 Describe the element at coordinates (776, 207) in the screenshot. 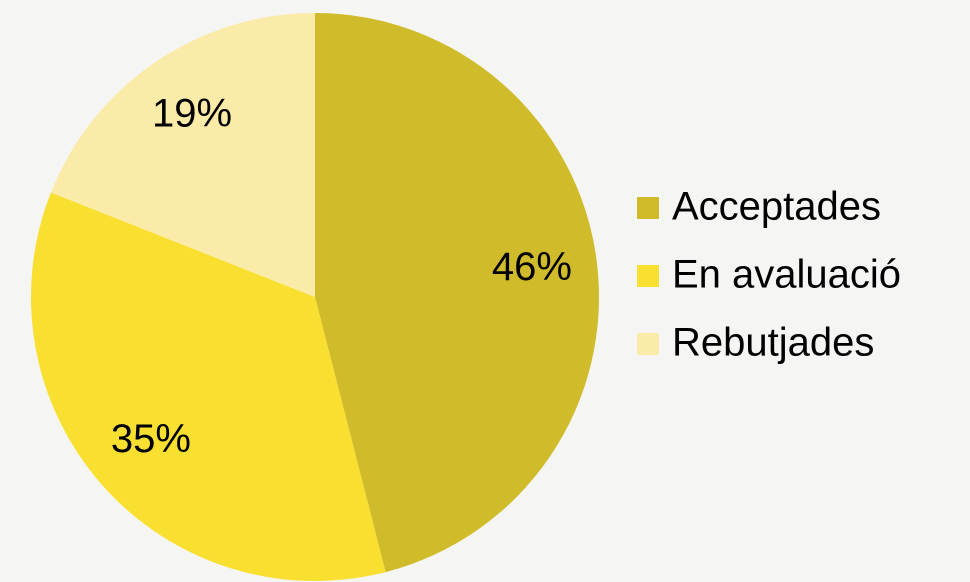

I see `legend-label: Acceptades` at that location.